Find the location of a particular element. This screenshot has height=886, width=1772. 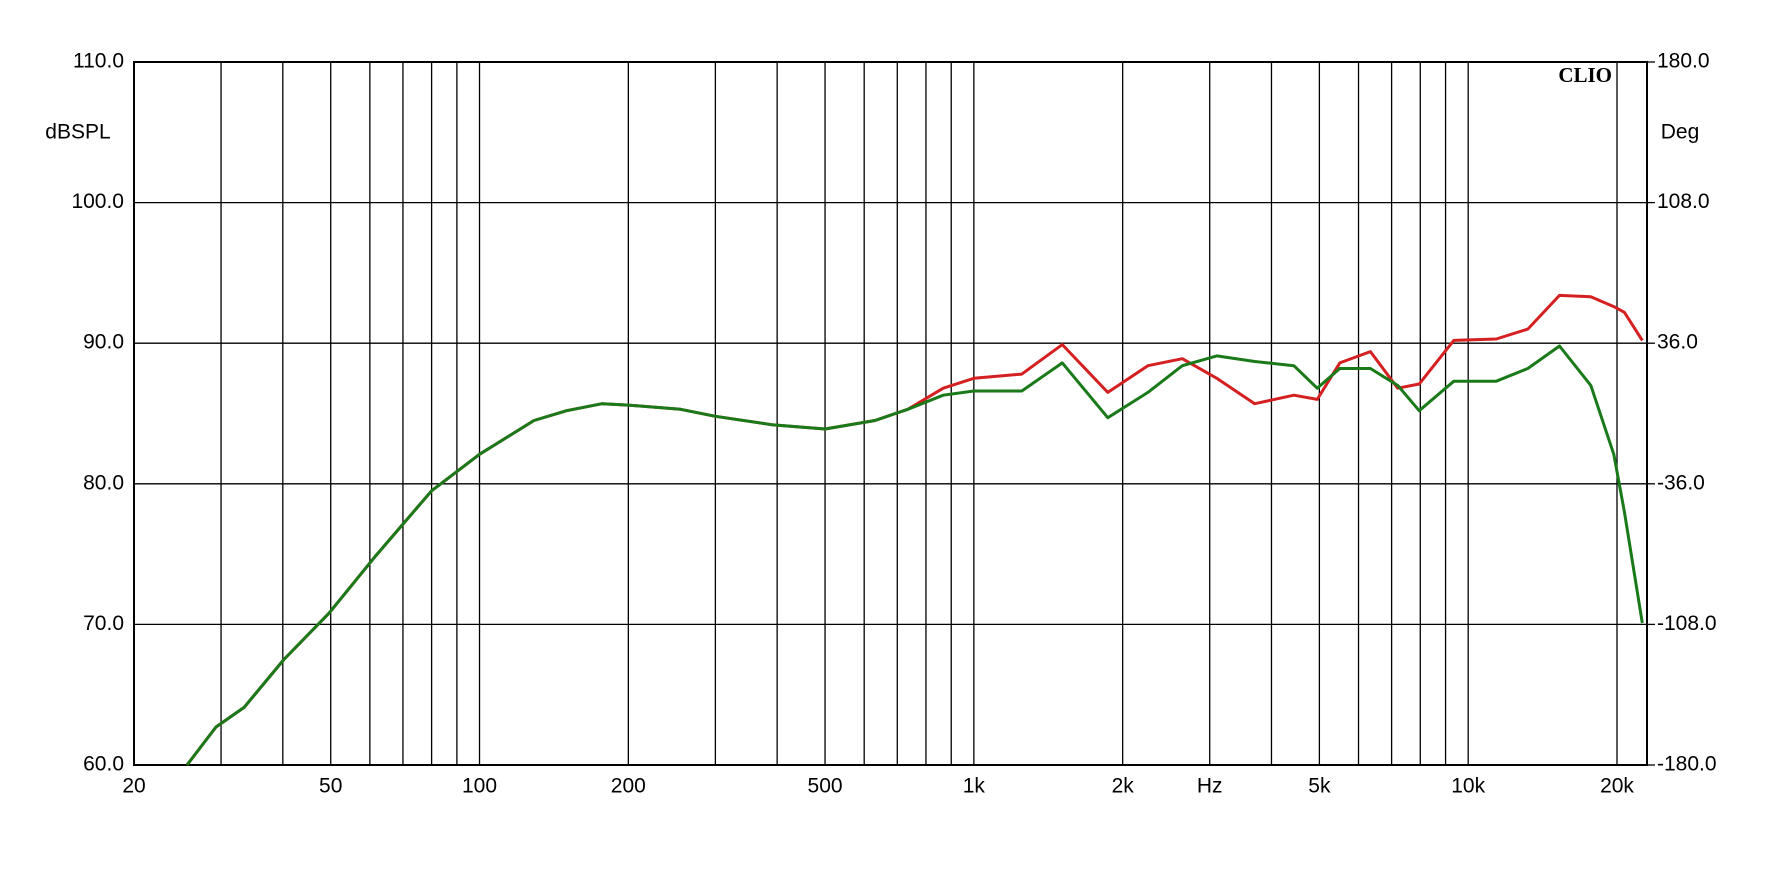

y2-tick-label: -36.0 is located at coordinates (1681, 482).